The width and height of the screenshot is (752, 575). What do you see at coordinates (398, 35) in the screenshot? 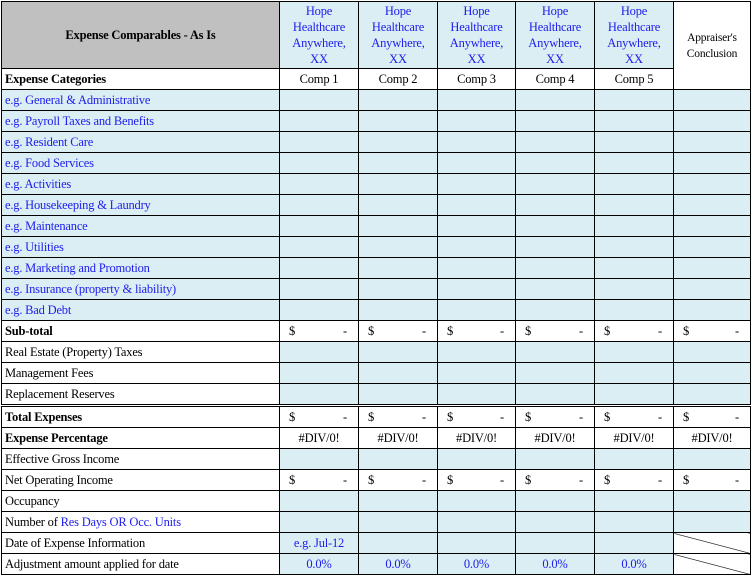
I see `comp-2-name: Hope Healthcare Anywhere, XX` at bounding box center [398, 35].